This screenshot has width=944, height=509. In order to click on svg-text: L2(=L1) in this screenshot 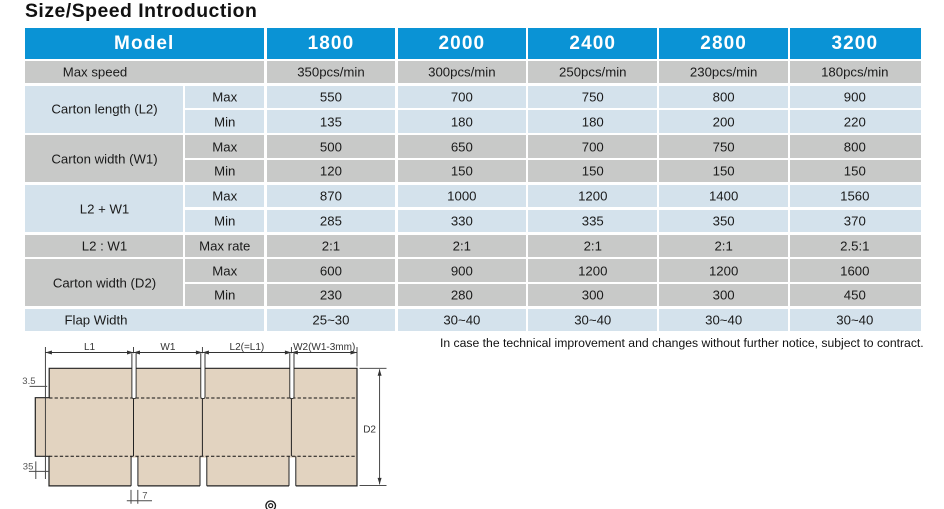, I will do `click(247, 347)`.